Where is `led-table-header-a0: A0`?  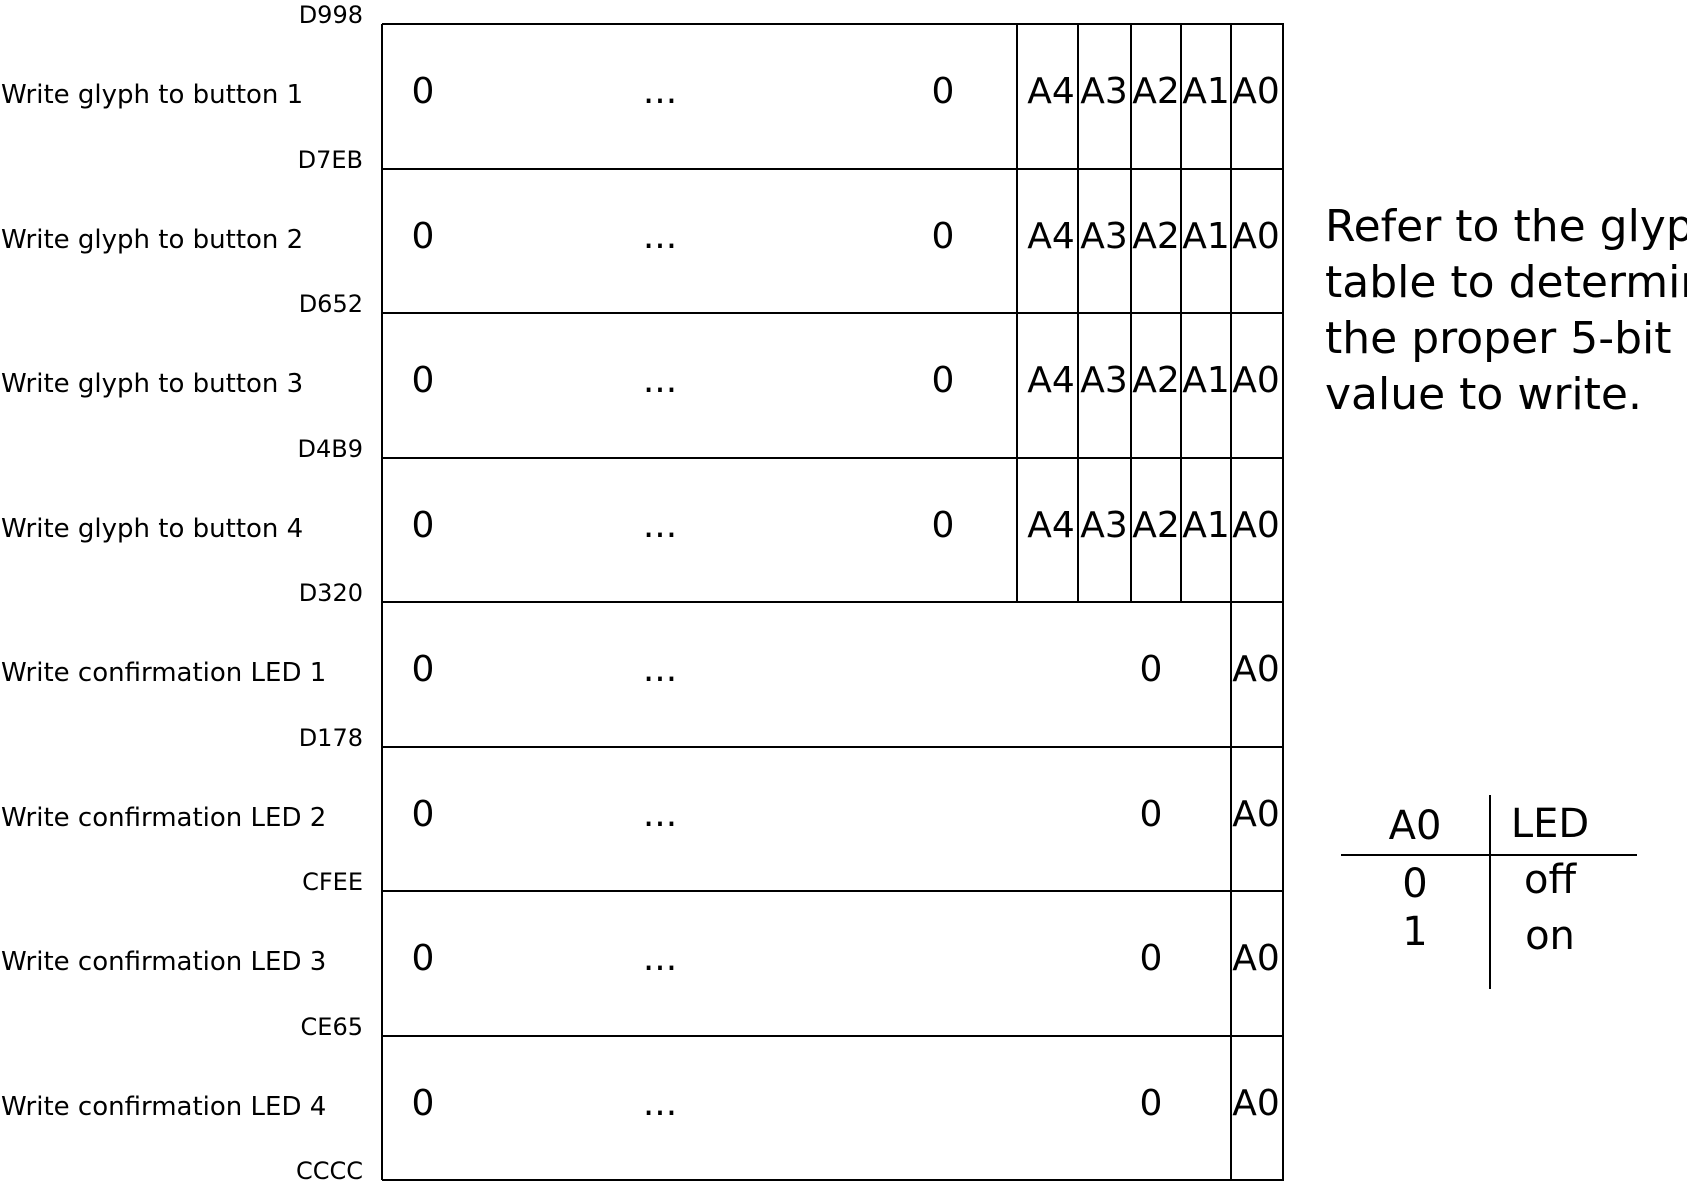
led-table-header-a0: A0 is located at coordinates (1415, 826).